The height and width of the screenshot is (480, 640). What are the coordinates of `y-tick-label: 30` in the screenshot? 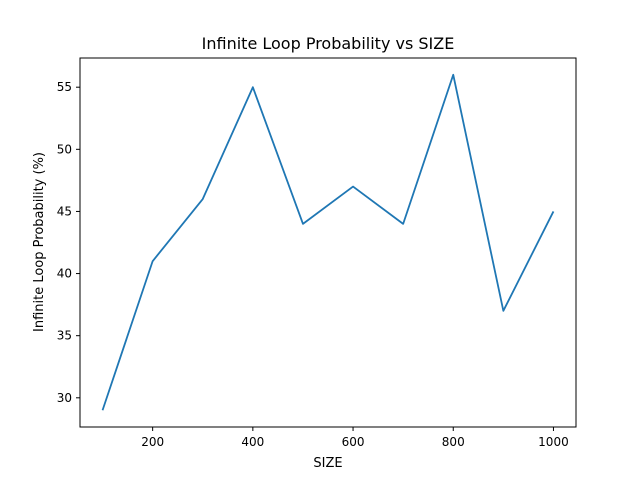 It's located at (64, 398).